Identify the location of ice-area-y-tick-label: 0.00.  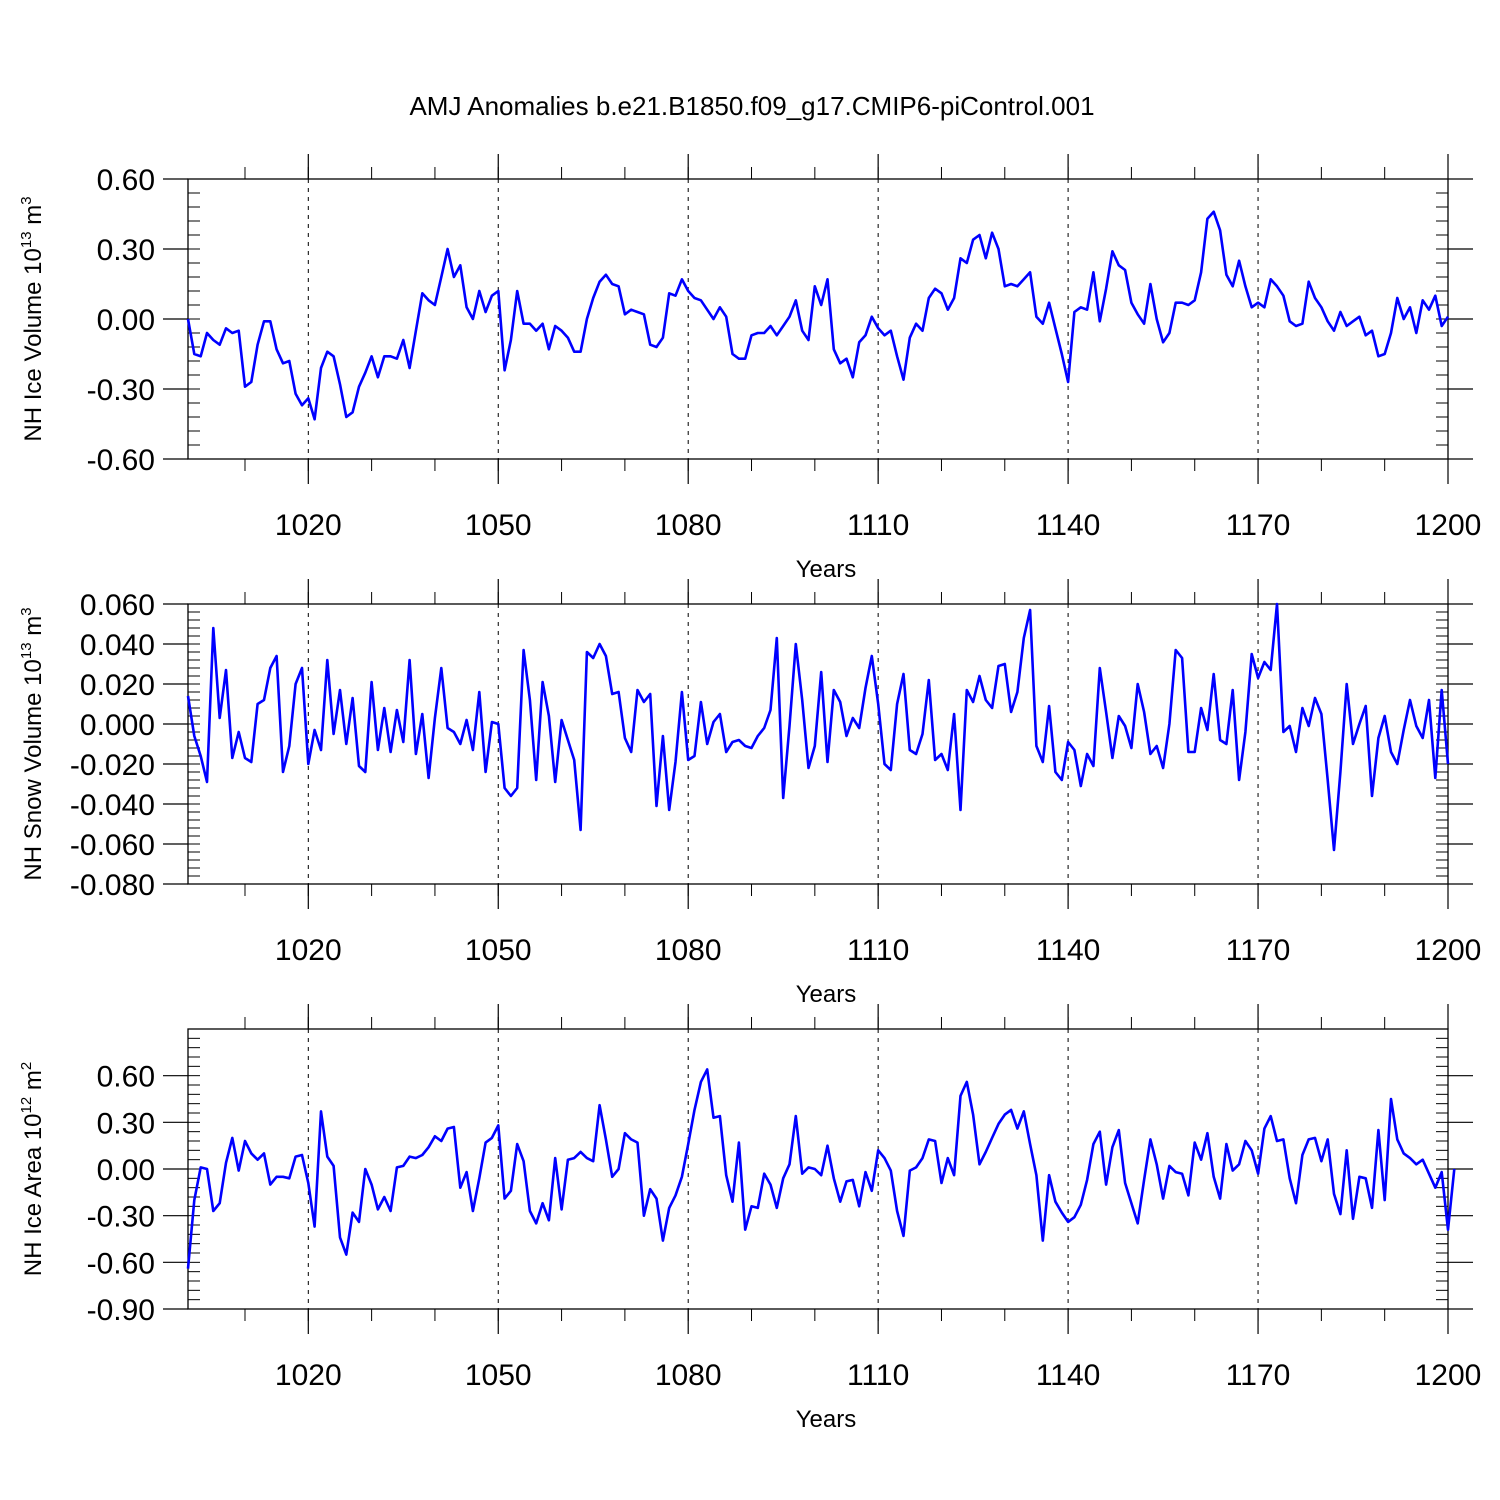
(126, 1170).